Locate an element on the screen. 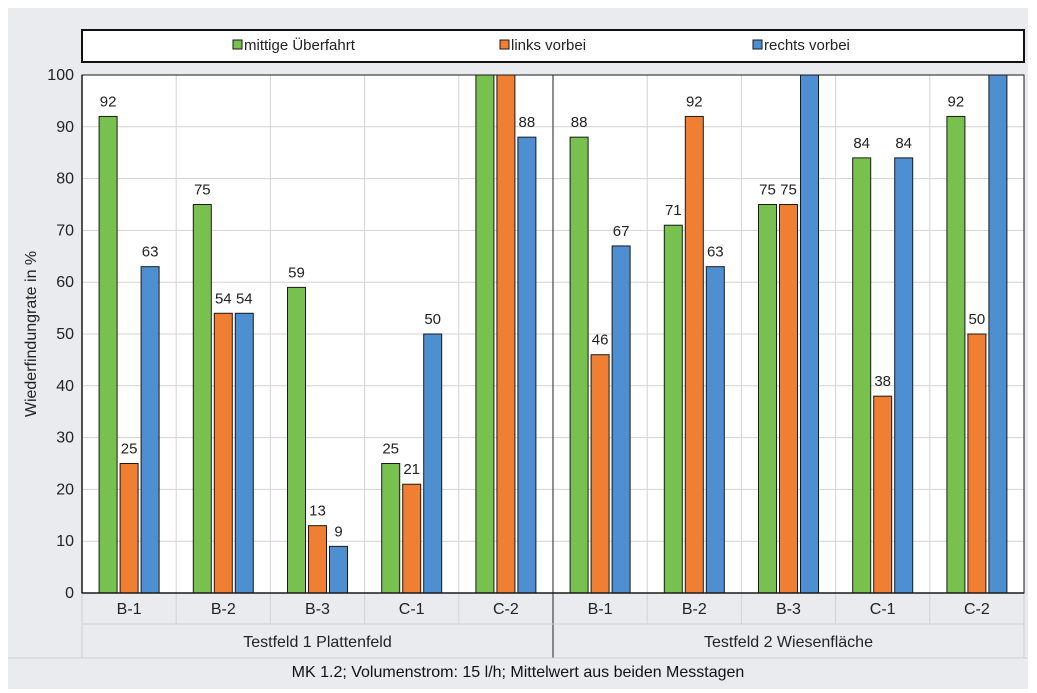 Image resolution: width=1037 pixels, height=693 pixels. legend-label: rechts vorbei is located at coordinates (807, 45).